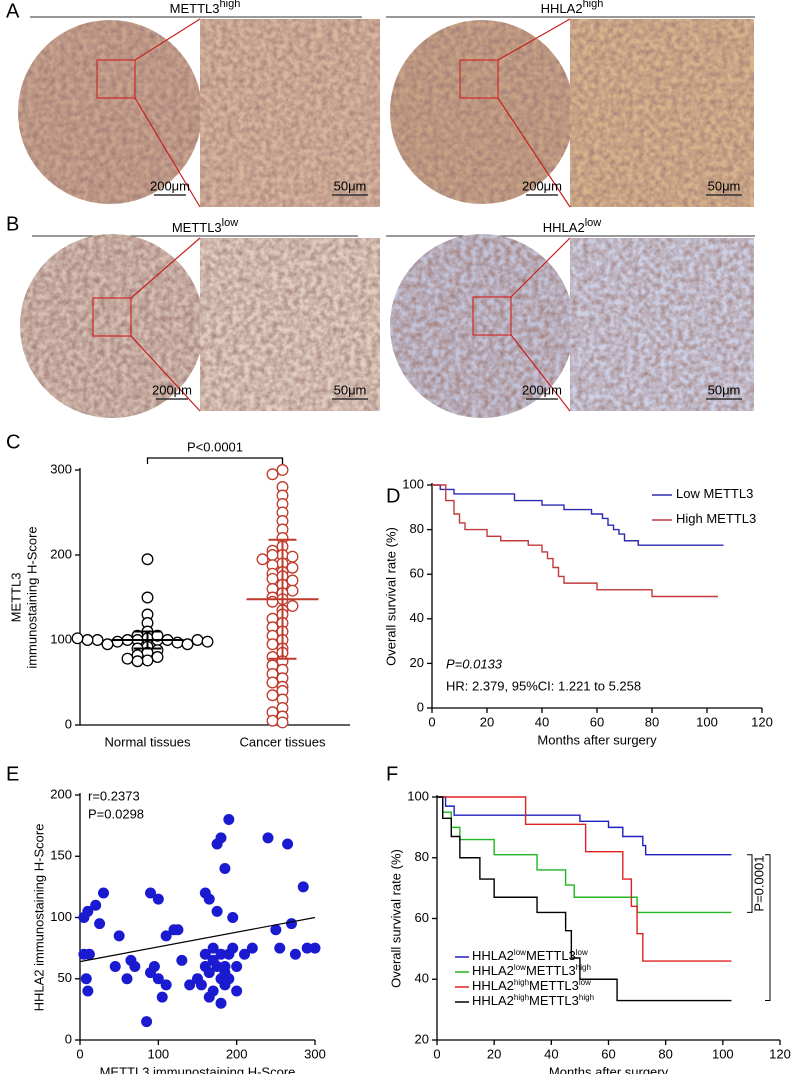  What do you see at coordinates (116, 813) in the screenshot?
I see `p-value: P=0.0298` at bounding box center [116, 813].